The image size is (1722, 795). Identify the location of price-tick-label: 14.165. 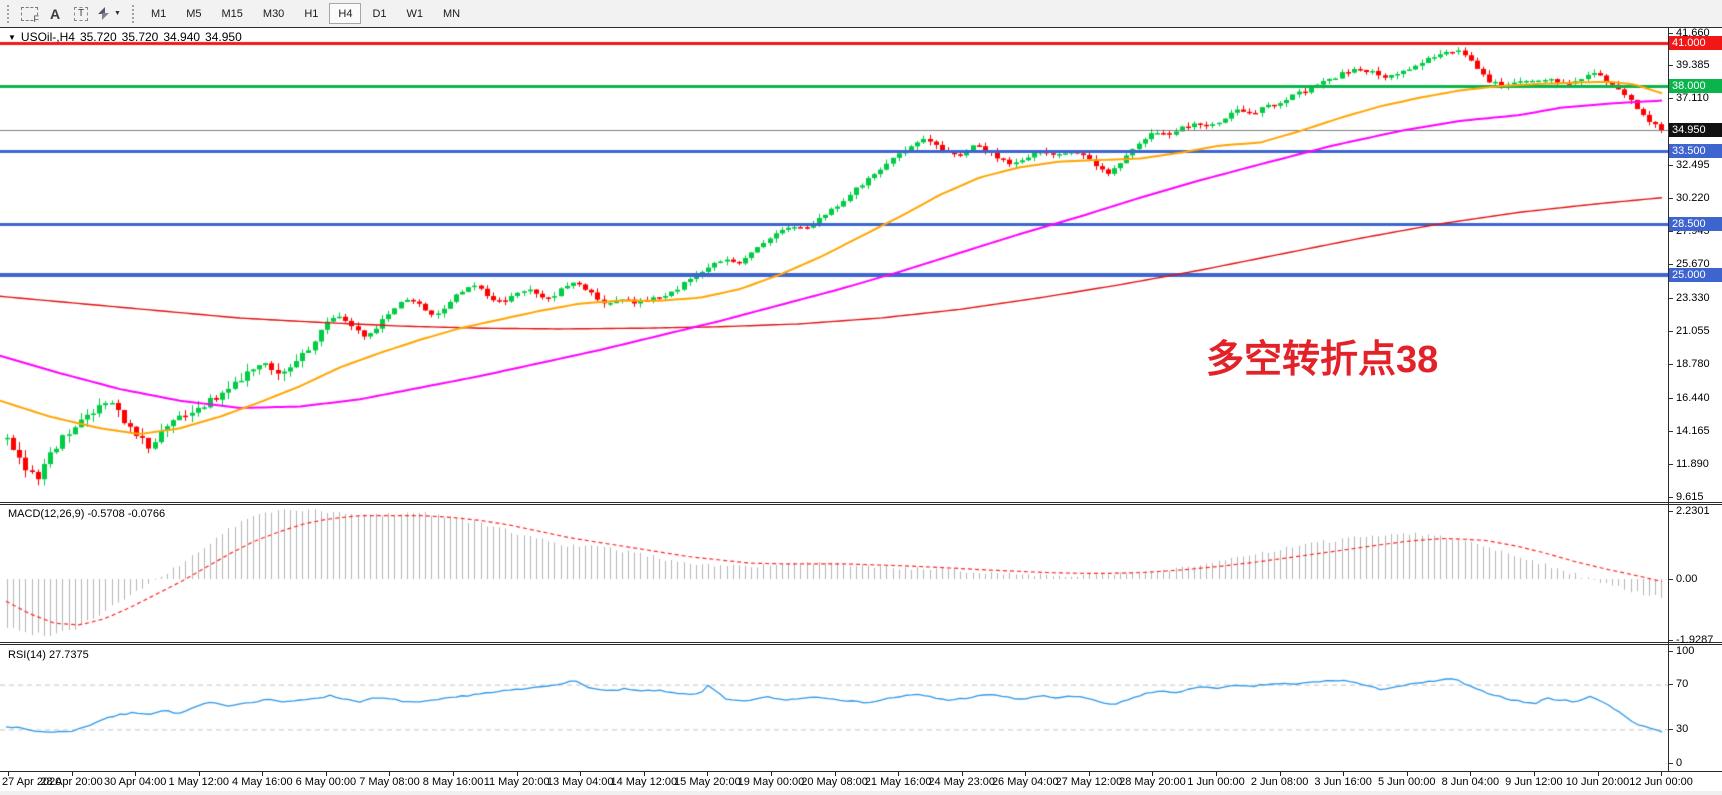
(1695, 431).